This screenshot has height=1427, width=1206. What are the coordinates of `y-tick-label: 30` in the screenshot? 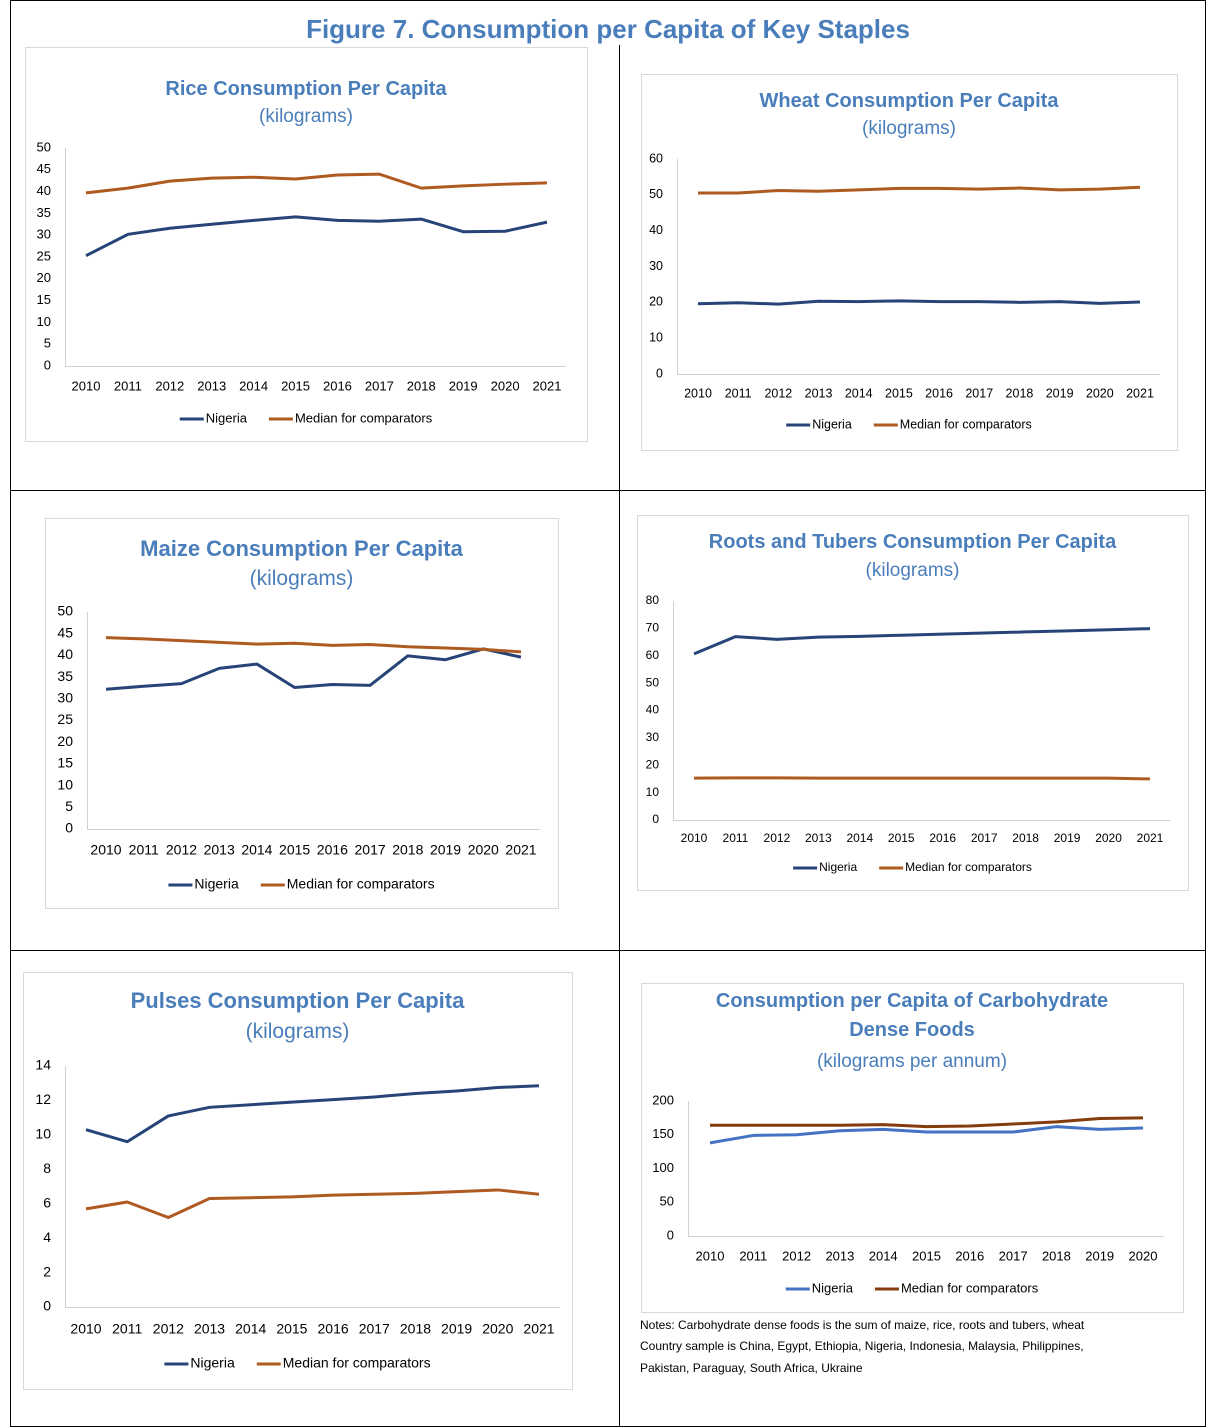 It's located at (44, 234).